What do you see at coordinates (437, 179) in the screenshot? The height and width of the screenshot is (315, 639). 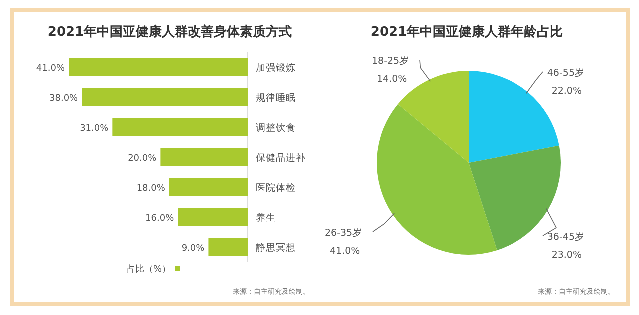 I see `pie-slice` at bounding box center [437, 179].